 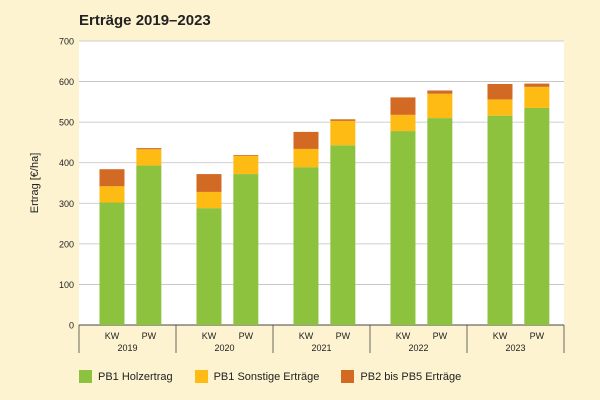 I want to click on legend-label-holzertrag: PB1 Holzertrag, so click(x=135, y=376).